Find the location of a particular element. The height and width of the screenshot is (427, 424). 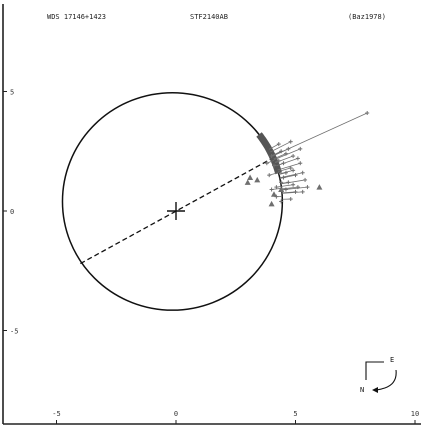

compass-east-label: E is located at coordinates (392, 360).